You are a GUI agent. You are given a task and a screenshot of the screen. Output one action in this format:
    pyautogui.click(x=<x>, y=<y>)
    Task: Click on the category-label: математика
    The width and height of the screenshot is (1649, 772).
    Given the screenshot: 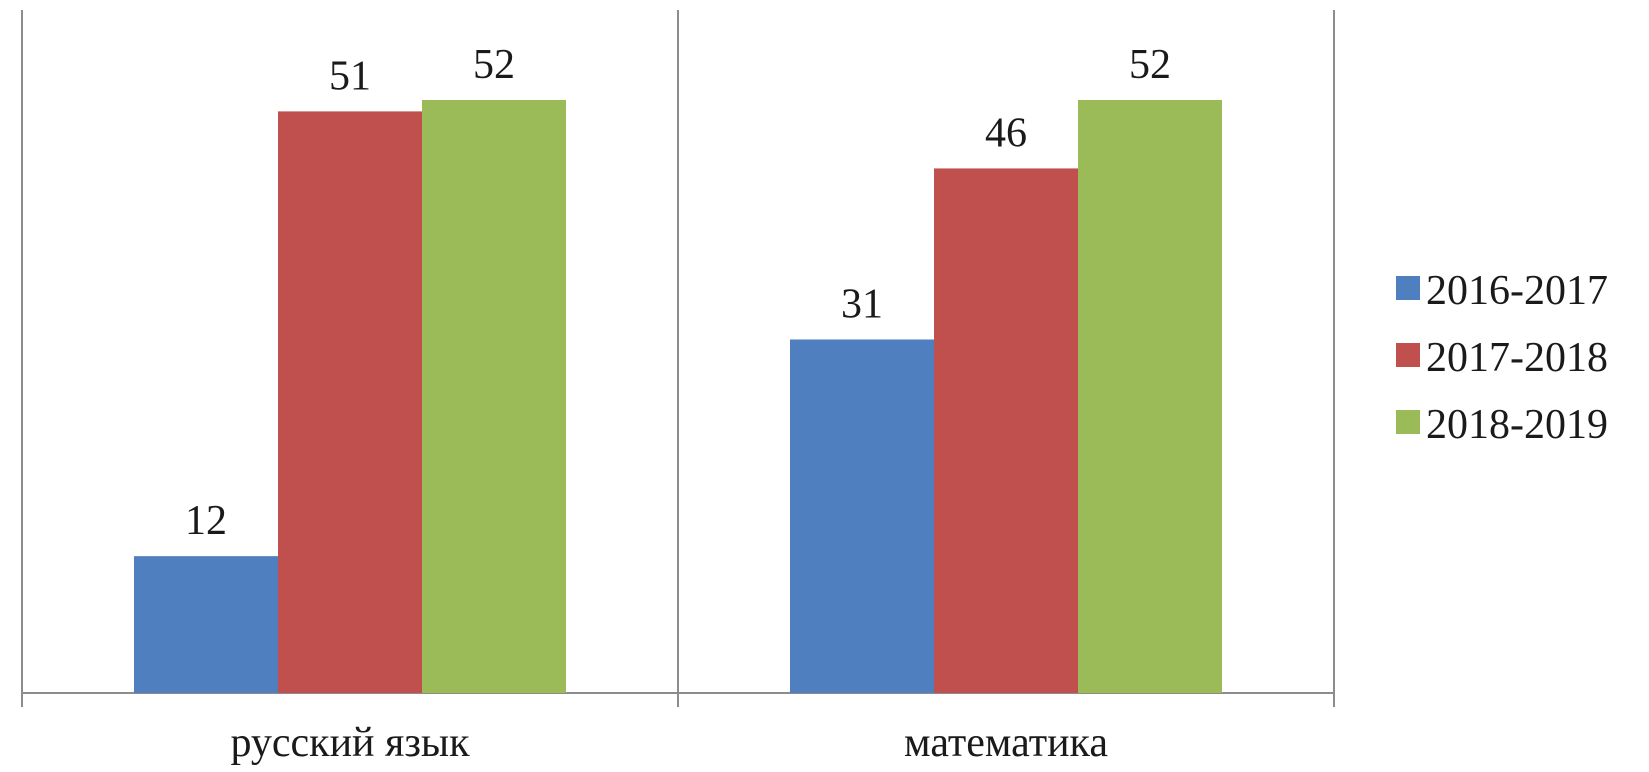 What is the action you would take?
    pyautogui.click(x=1006, y=743)
    